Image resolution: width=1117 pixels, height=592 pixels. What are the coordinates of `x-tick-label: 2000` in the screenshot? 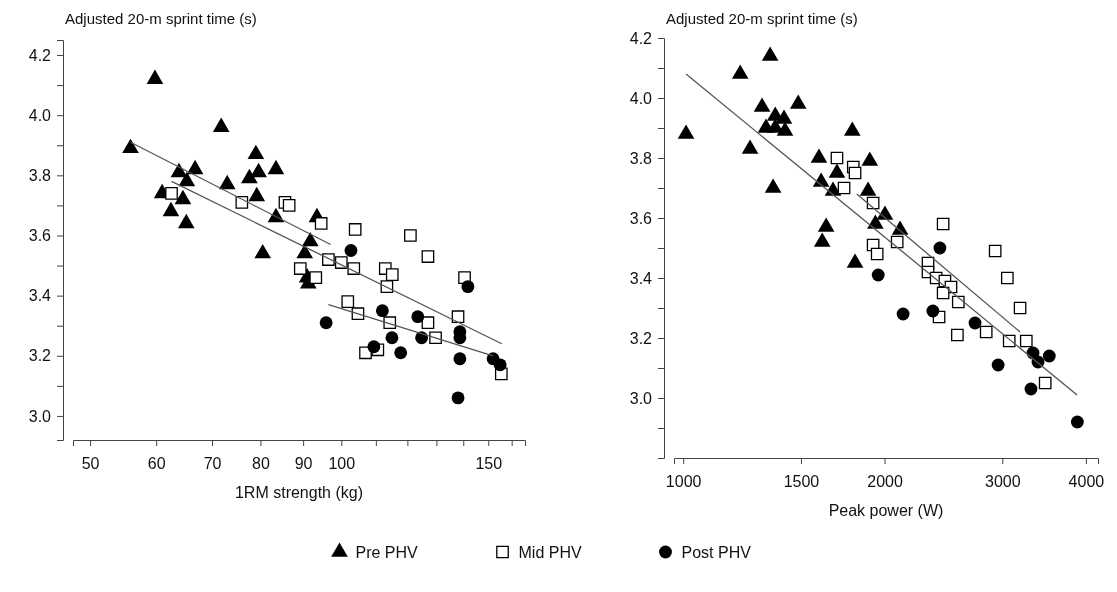 It's located at (885, 482).